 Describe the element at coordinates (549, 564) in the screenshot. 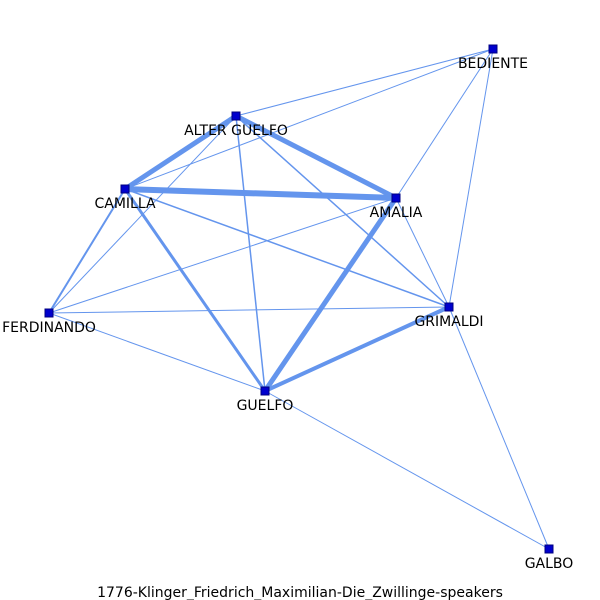

I see `node-label-galbo: GALBO` at that location.